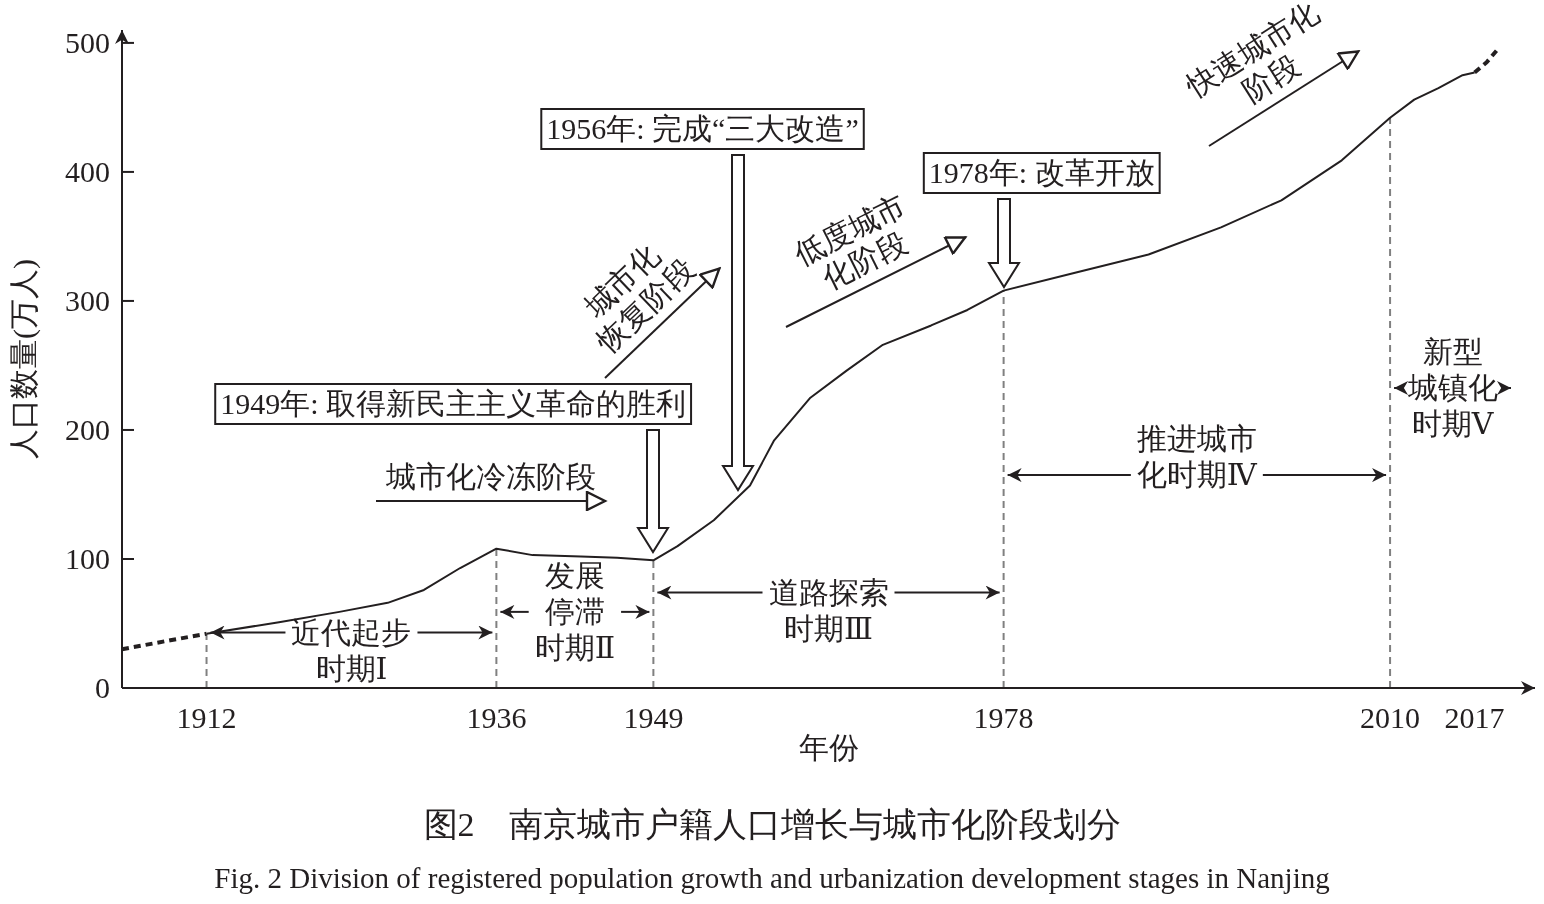  What do you see at coordinates (828, 747) in the screenshot?
I see `x-axis-title: 年份` at bounding box center [828, 747].